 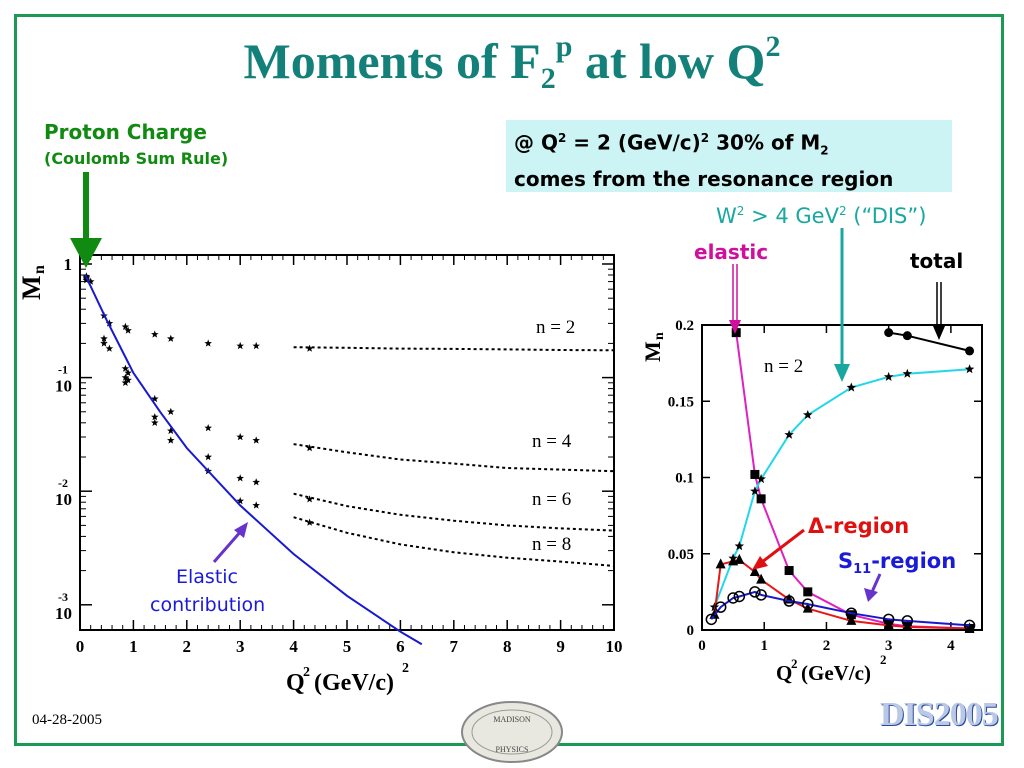 I want to click on s11-region-label: S11-region, so click(x=897, y=563).